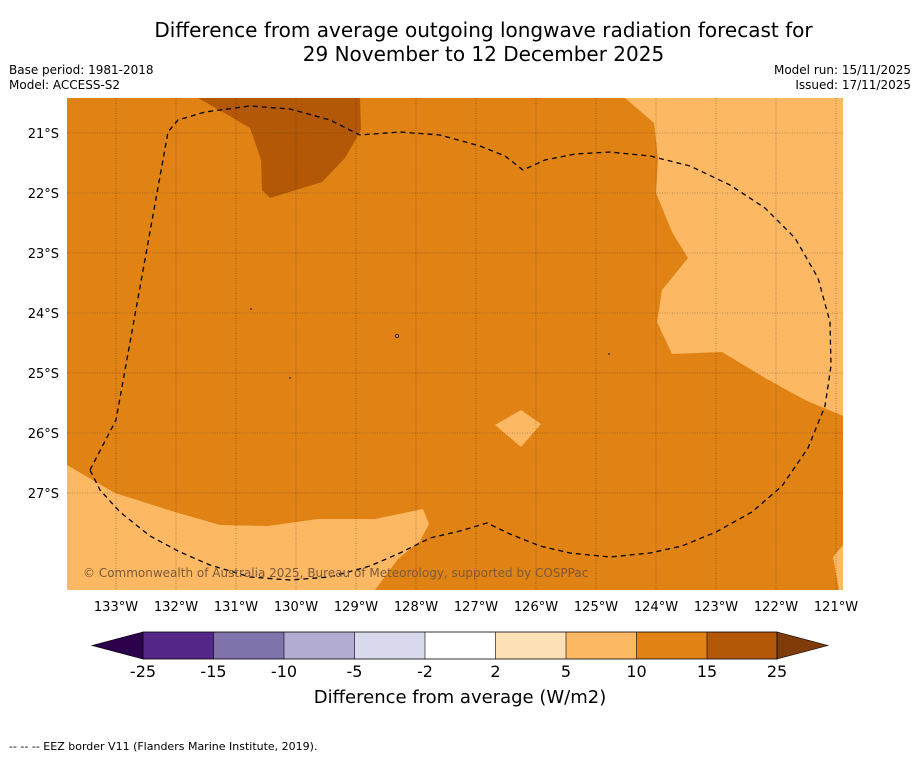  I want to click on colorbar-tick: 25, so click(777, 671).